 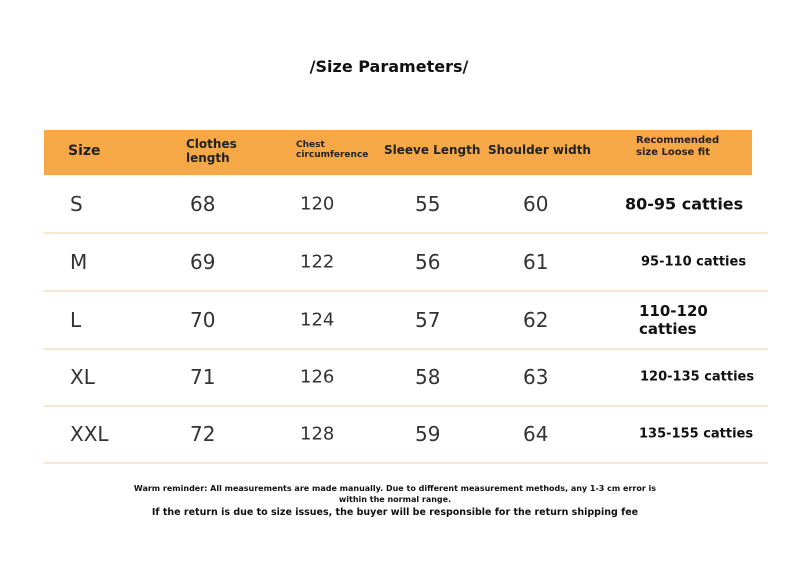 What do you see at coordinates (84, 151) in the screenshot?
I see `header-size: Size` at bounding box center [84, 151].